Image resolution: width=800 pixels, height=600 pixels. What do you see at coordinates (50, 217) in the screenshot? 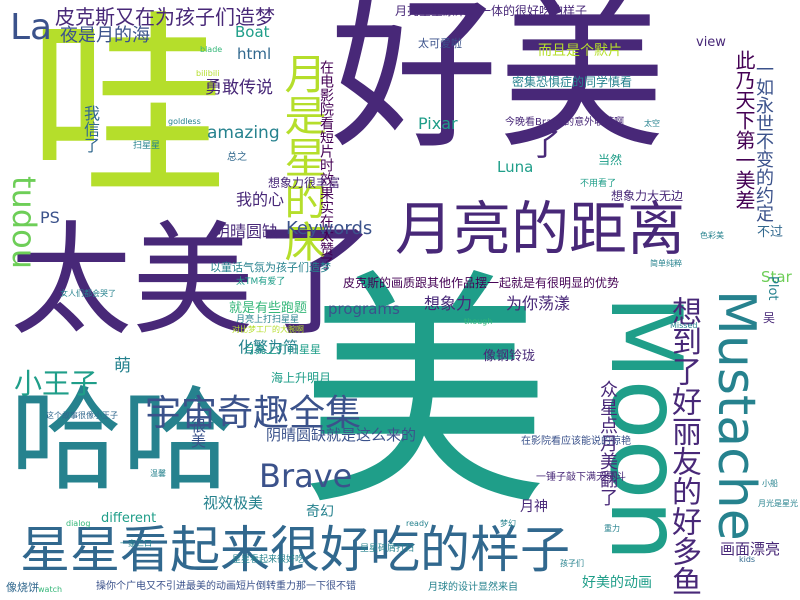
I see `cloud-word: PS` at bounding box center [50, 217].